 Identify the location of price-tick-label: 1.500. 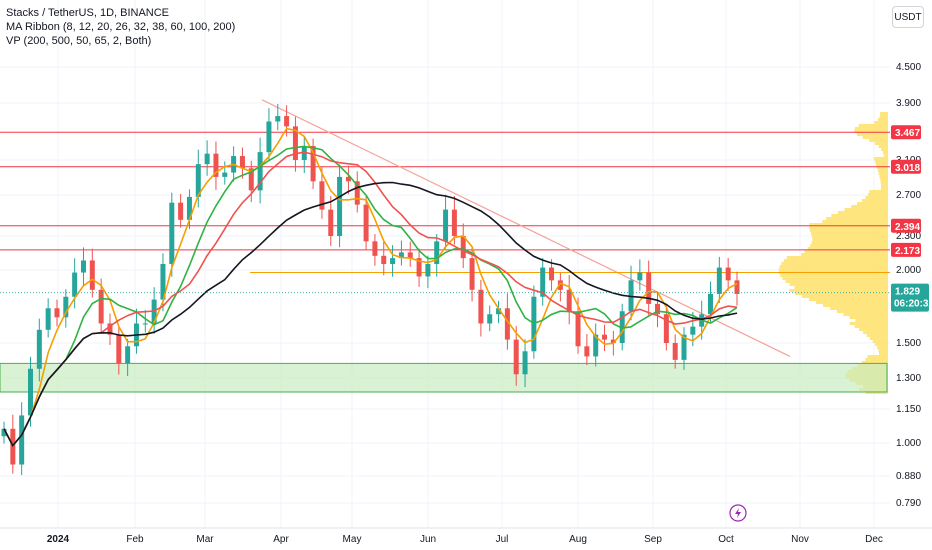
(908, 343).